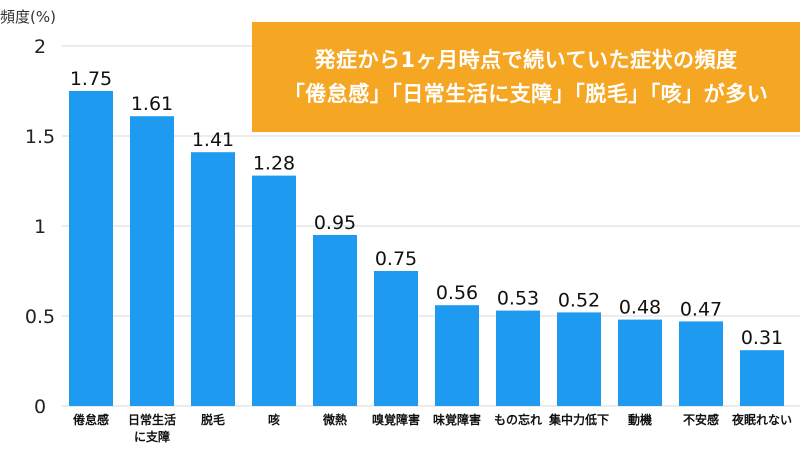  I want to click on category-label: もの忘れ, so click(518, 419).